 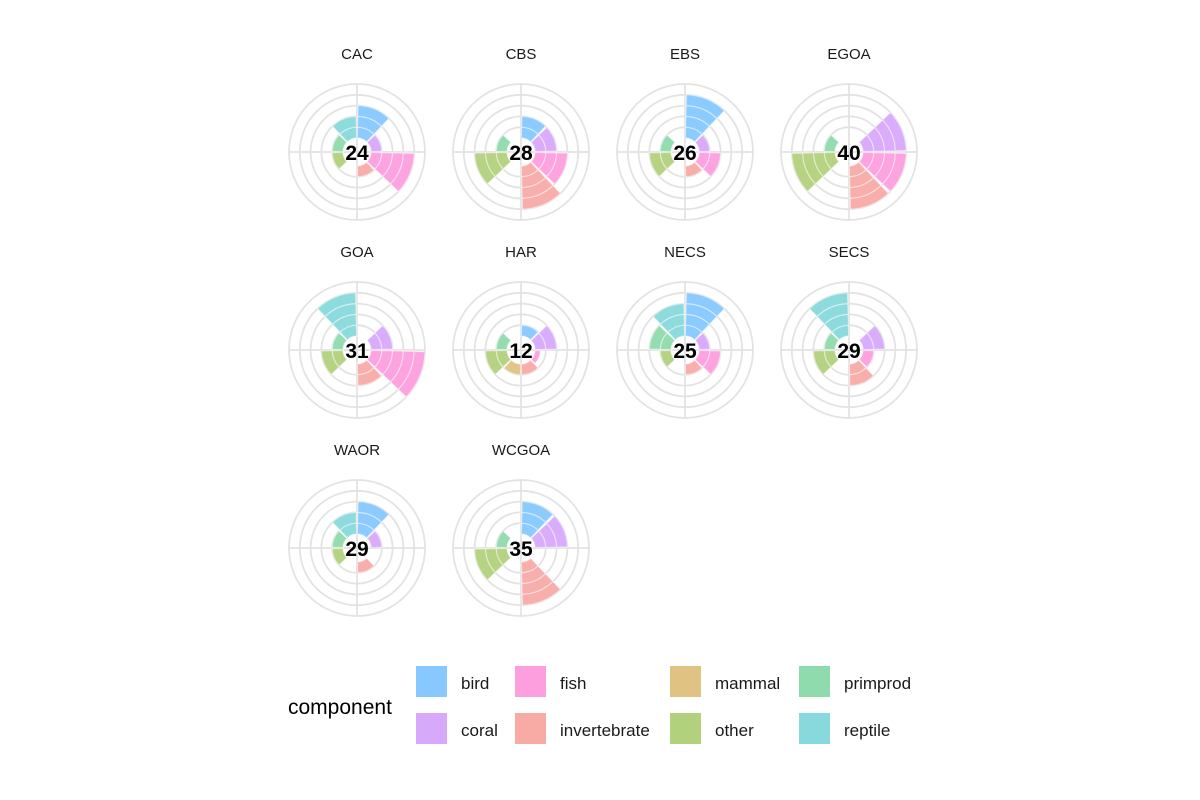 I want to click on center-score: 29, so click(x=356, y=549).